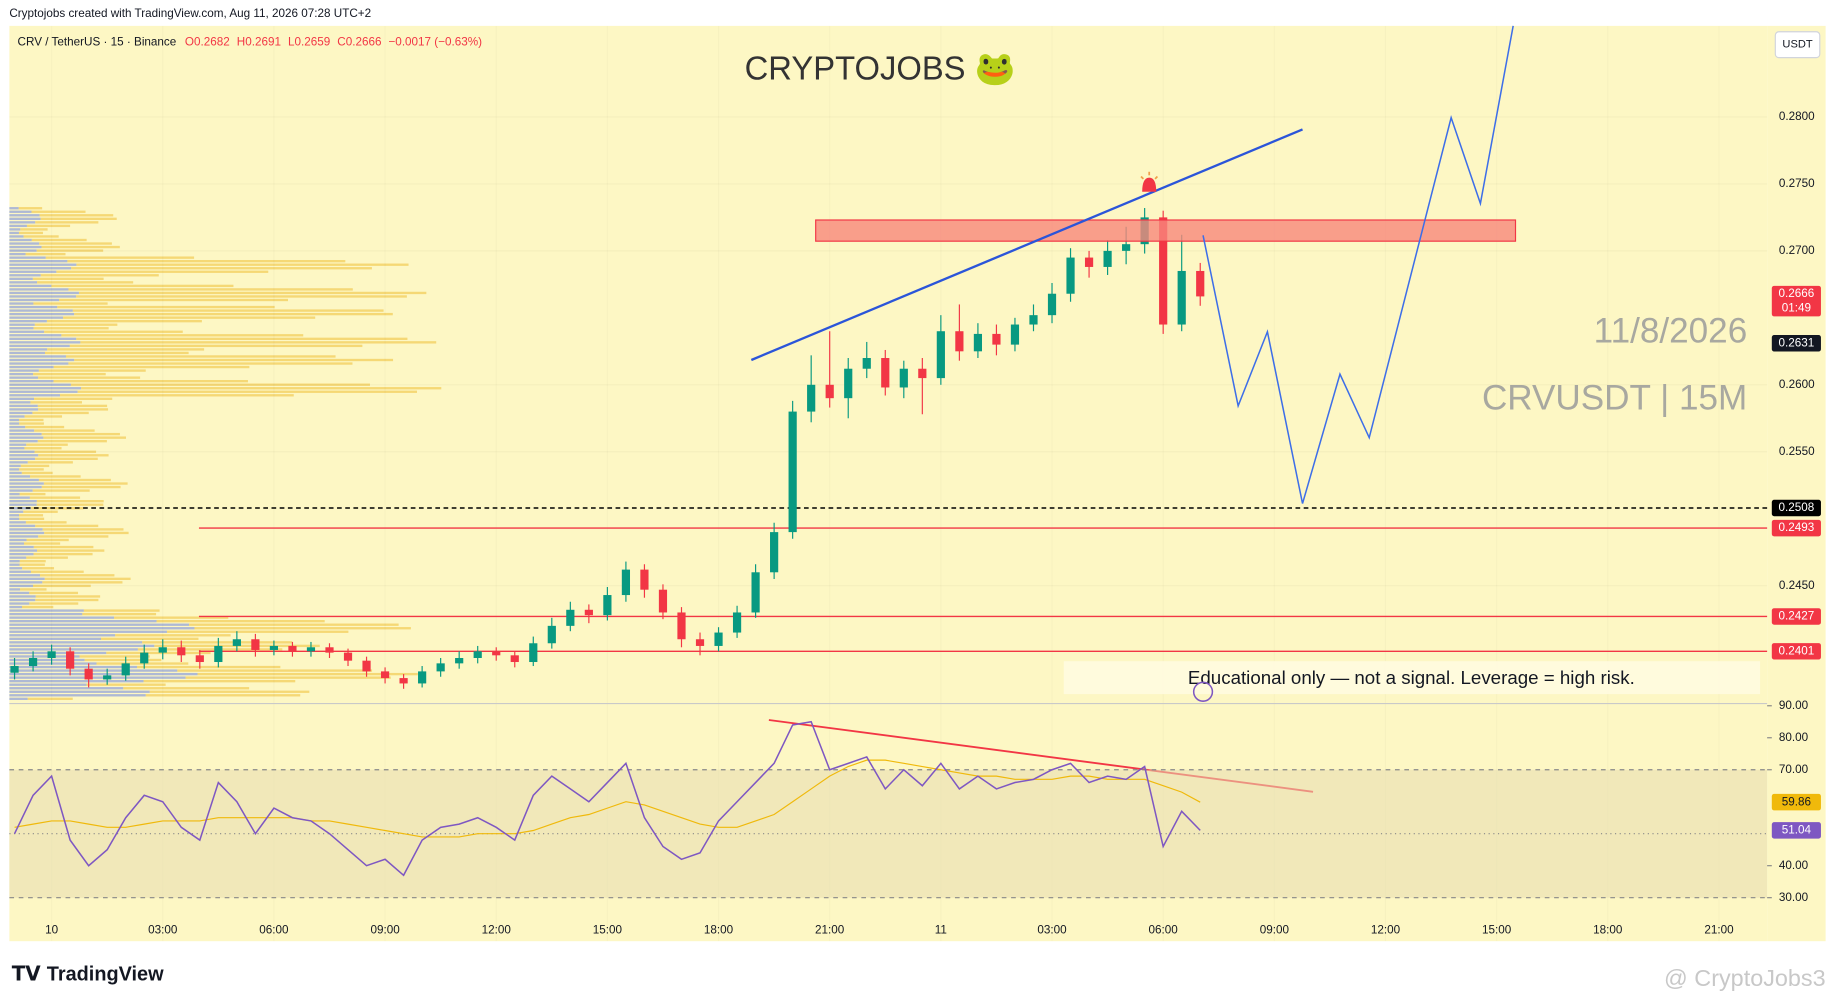  What do you see at coordinates (1797, 45) in the screenshot?
I see `currency-box` at bounding box center [1797, 45].